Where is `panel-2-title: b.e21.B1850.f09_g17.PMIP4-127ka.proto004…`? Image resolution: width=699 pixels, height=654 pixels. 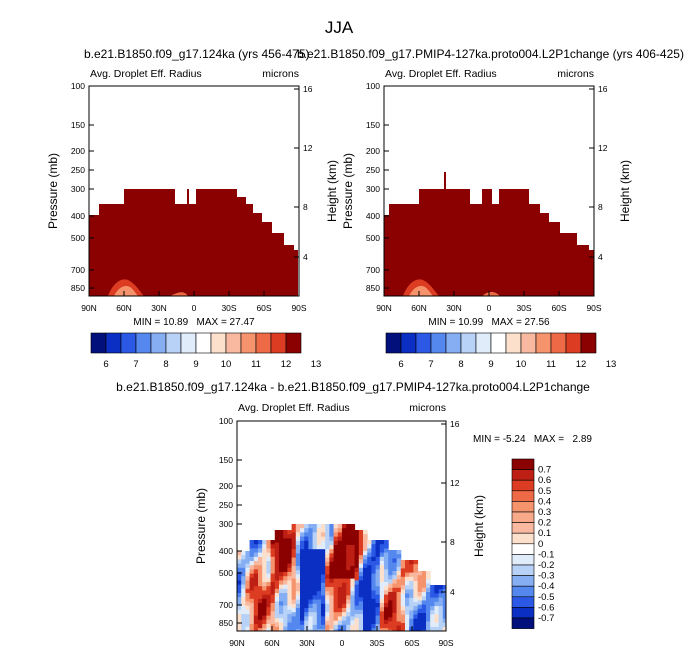 panel-2-title: b.e21.B1850.f09_g17.PMIP4-127ka.proto004… is located at coordinates (490, 54).